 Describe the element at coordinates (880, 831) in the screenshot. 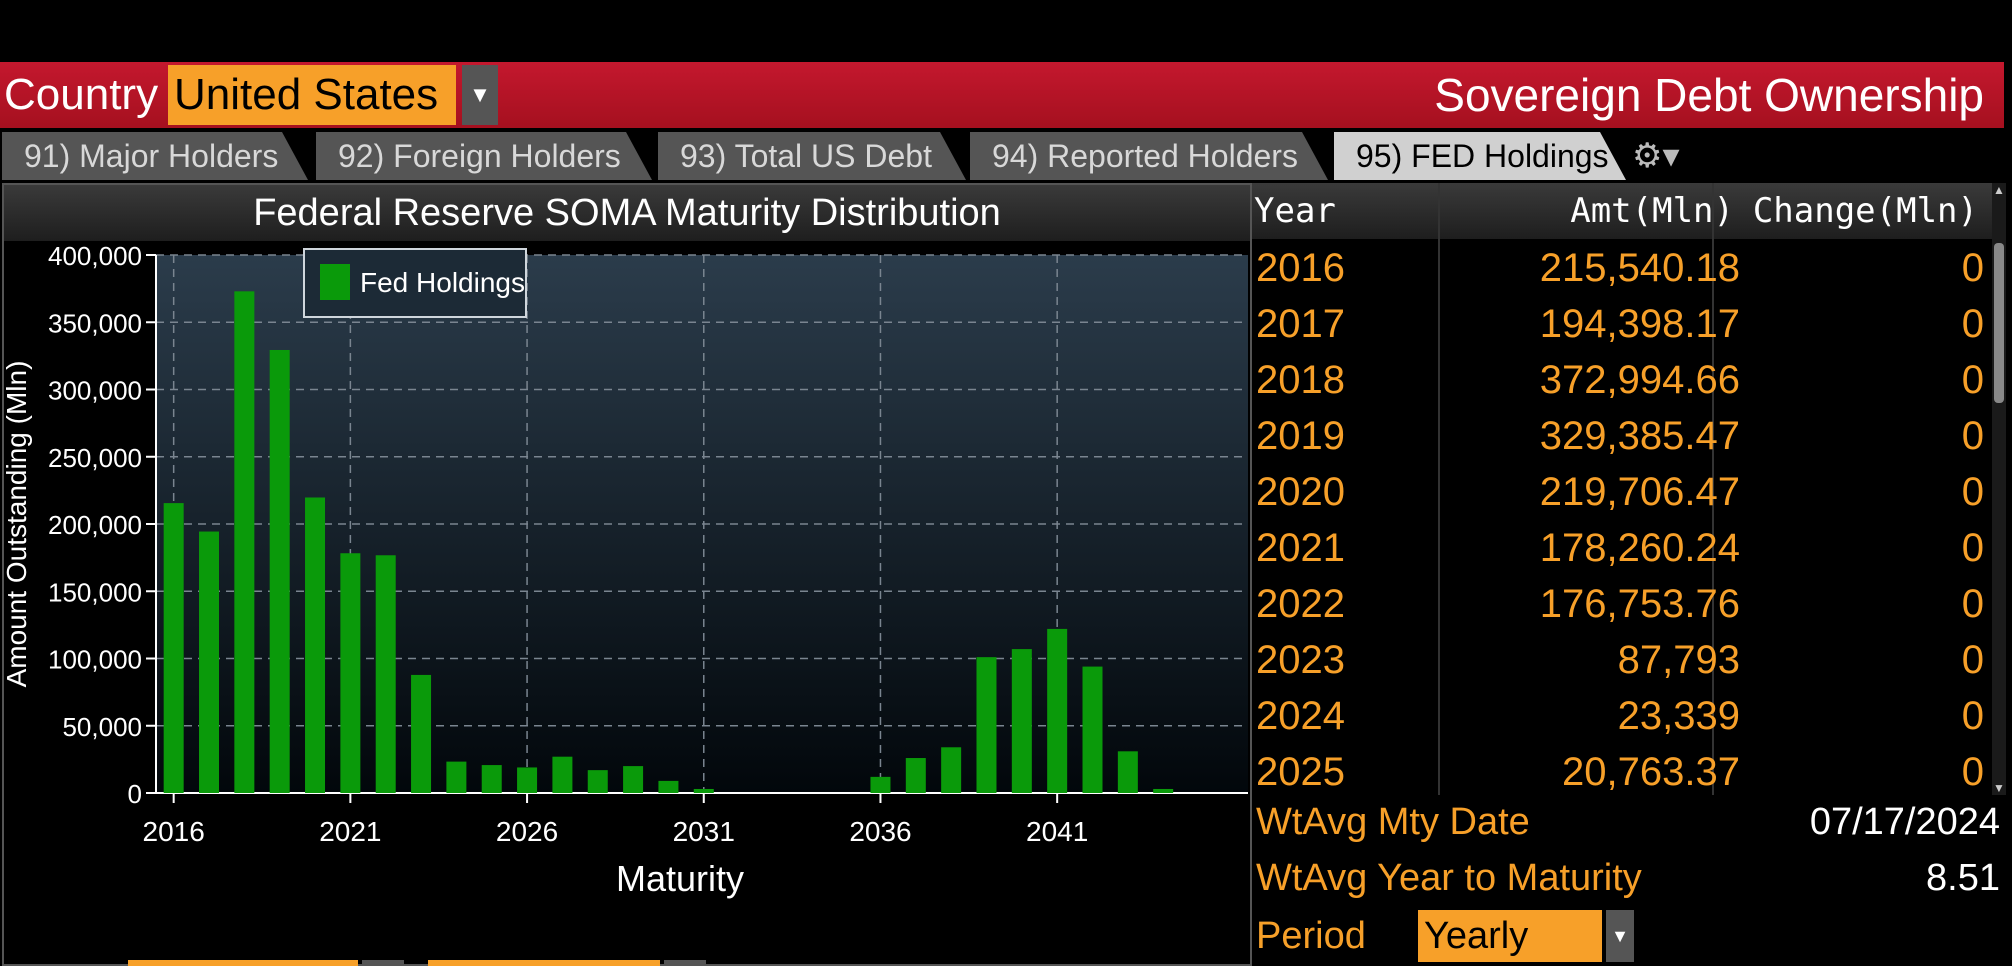

I see `x-tick-label: 2036` at that location.